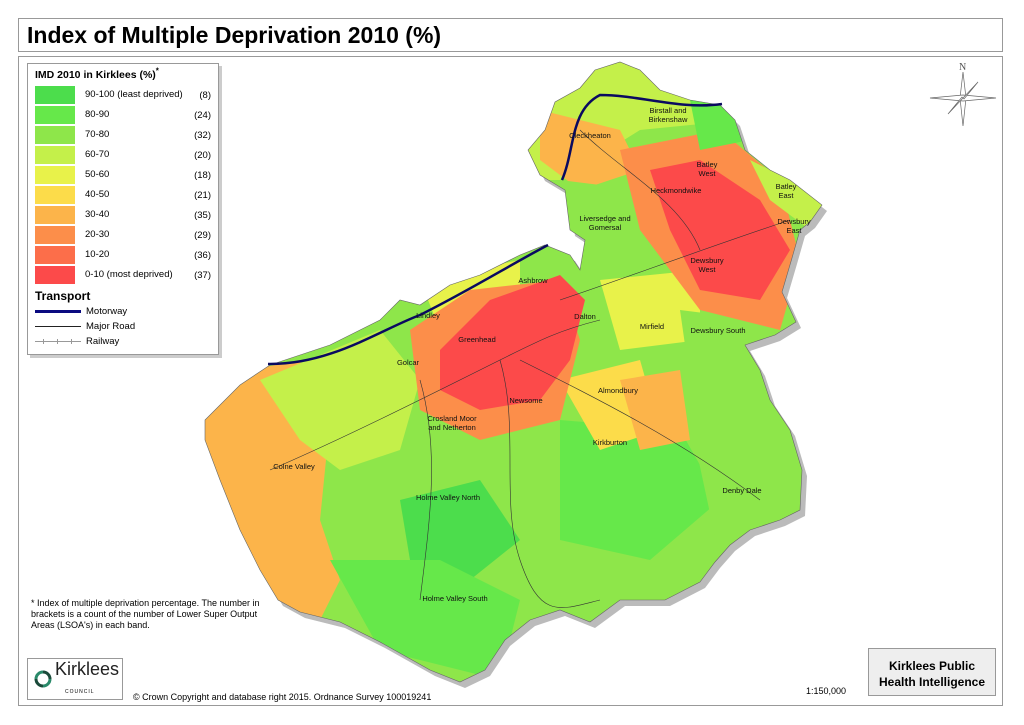  Describe the element at coordinates (340, 400) in the screenshot. I see `zone-colne-valley` at that location.